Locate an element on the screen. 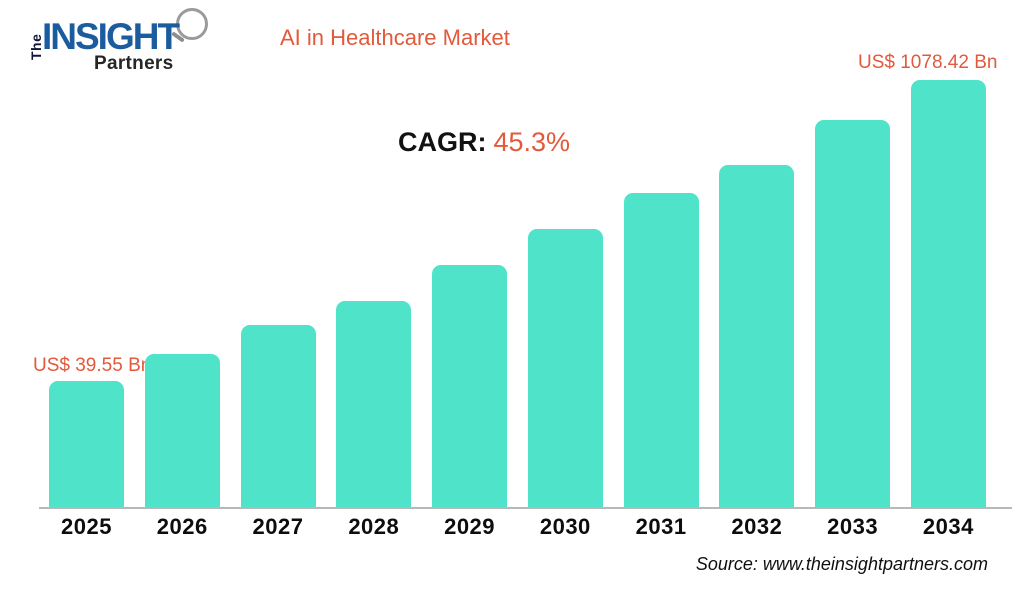  x-axis-label-2033: 2033 is located at coordinates (853, 526).